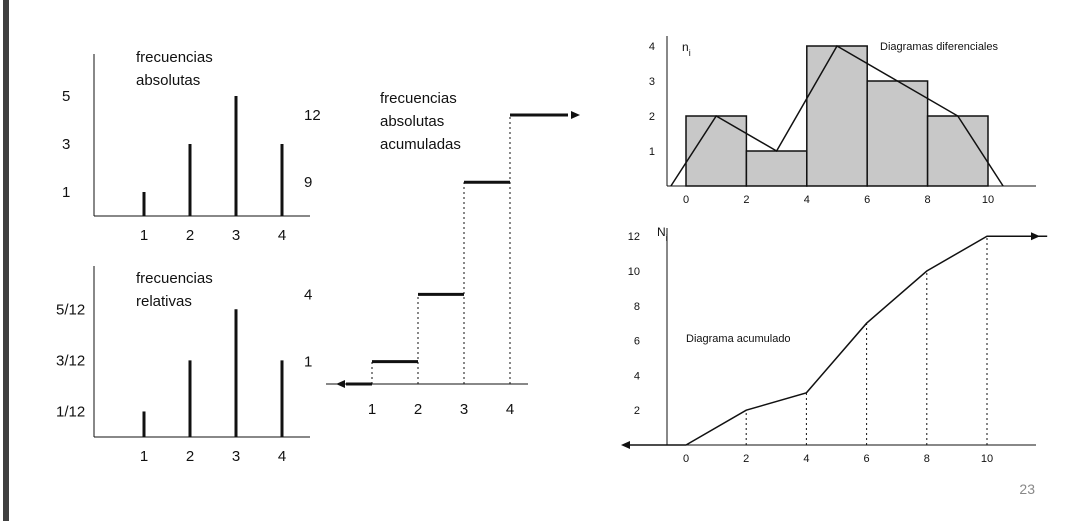 The height and width of the screenshot is (526, 1090). I want to click on cum-y-tick-1: 1, so click(308, 362).